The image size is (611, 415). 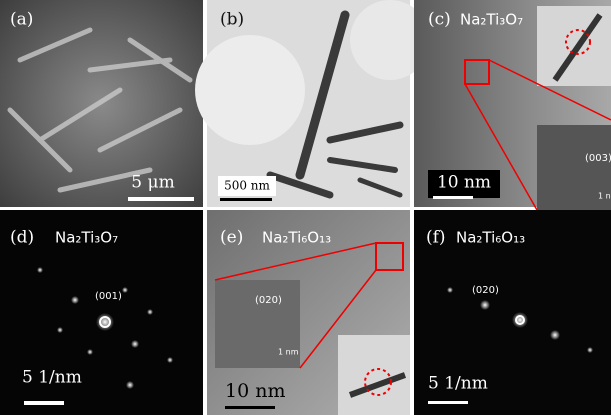 What do you see at coordinates (108, 296) in the screenshot?
I see `spot-label: (001)` at bounding box center [108, 296].